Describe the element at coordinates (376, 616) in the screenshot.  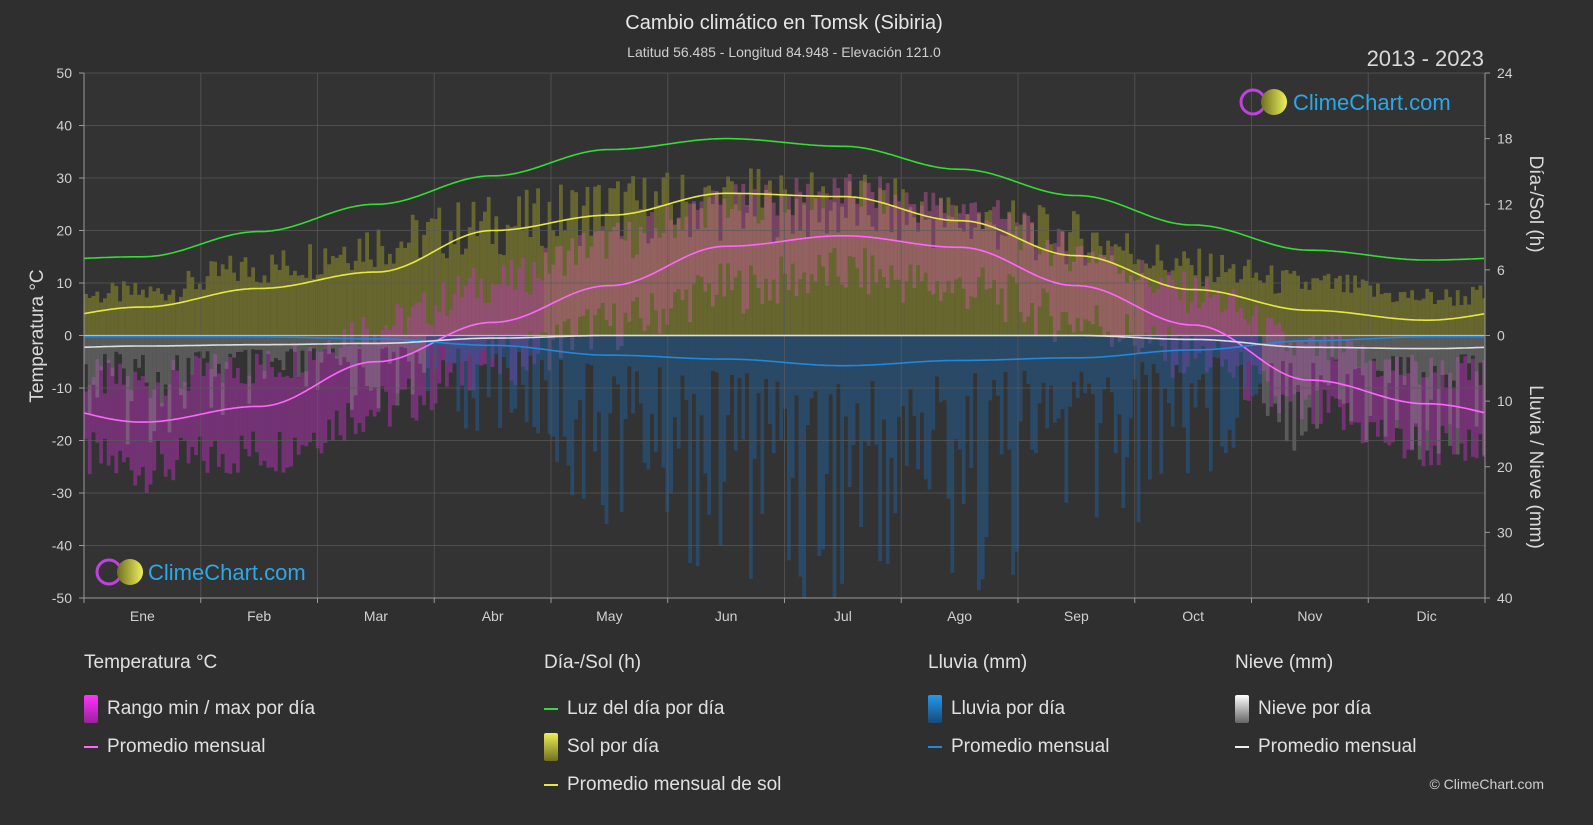
I see `month-tick-label: Mar` at that location.